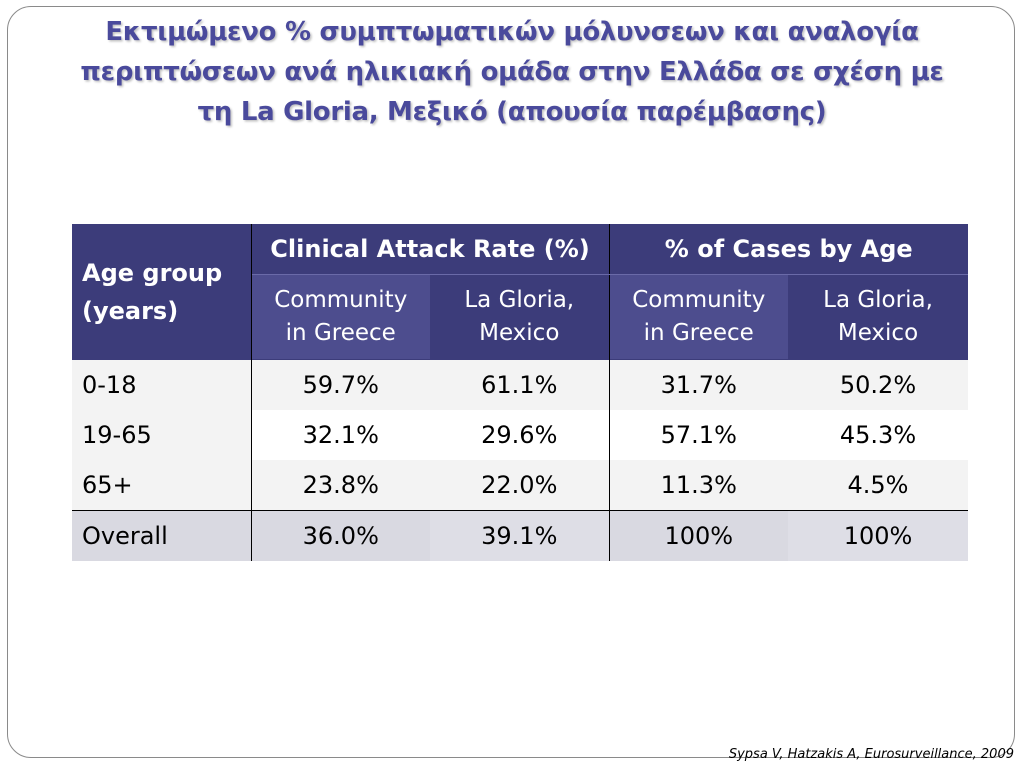 This screenshot has width=1024, height=768. I want to click on value-cell: 36.0%, so click(340, 535).